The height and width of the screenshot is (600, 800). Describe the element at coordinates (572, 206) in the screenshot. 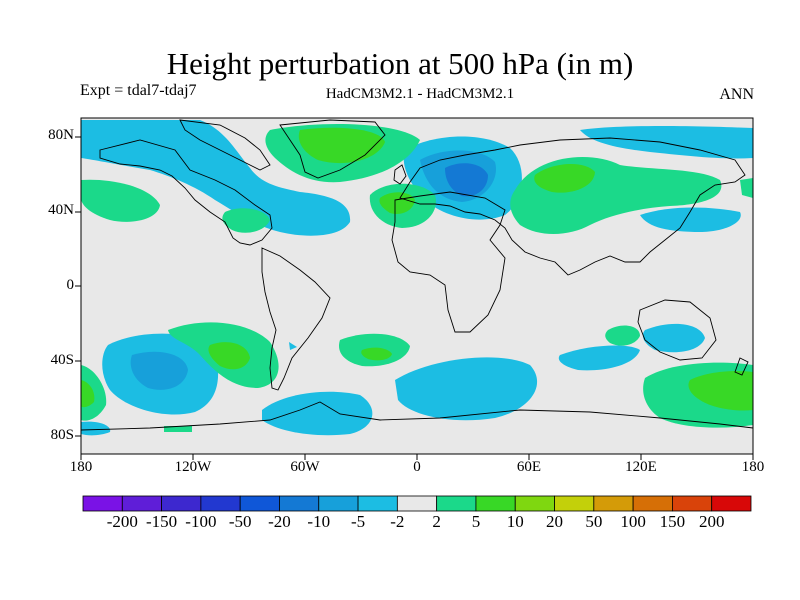

I see `eurasia-coast` at that location.